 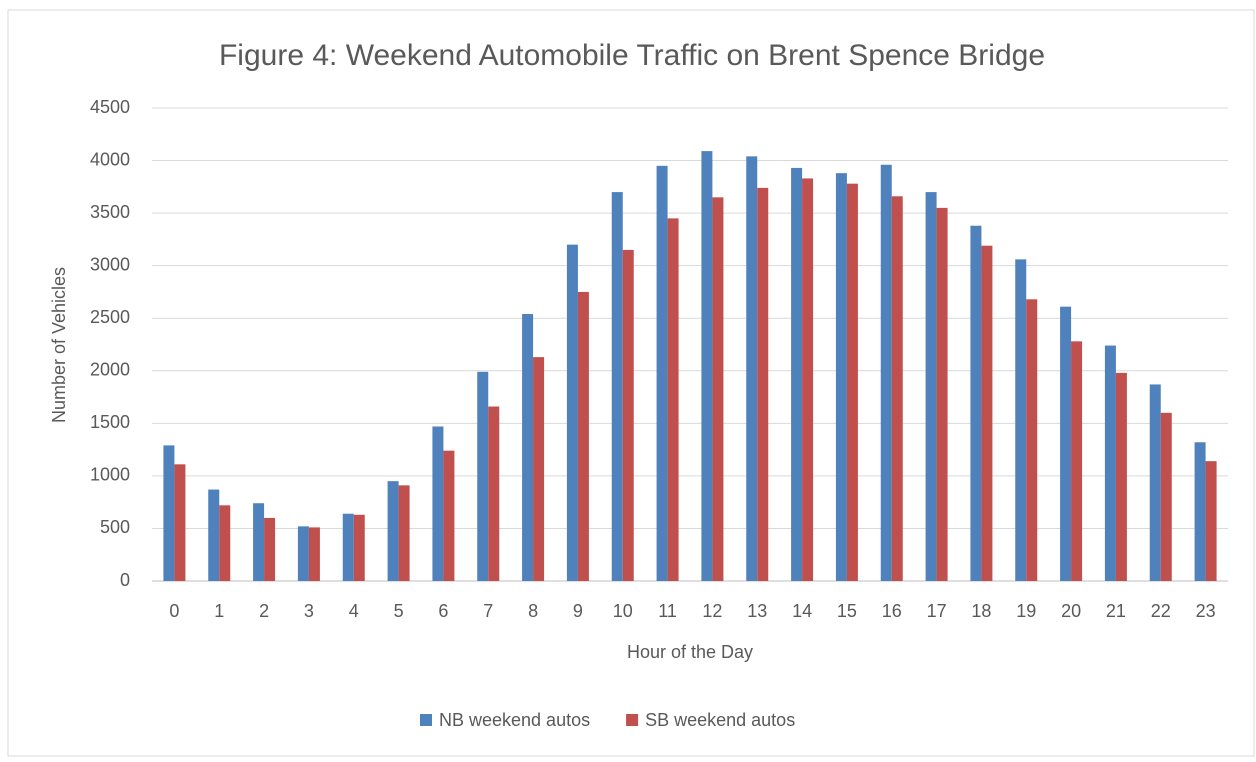 I want to click on x-tick-label: 2, so click(x=264, y=611).